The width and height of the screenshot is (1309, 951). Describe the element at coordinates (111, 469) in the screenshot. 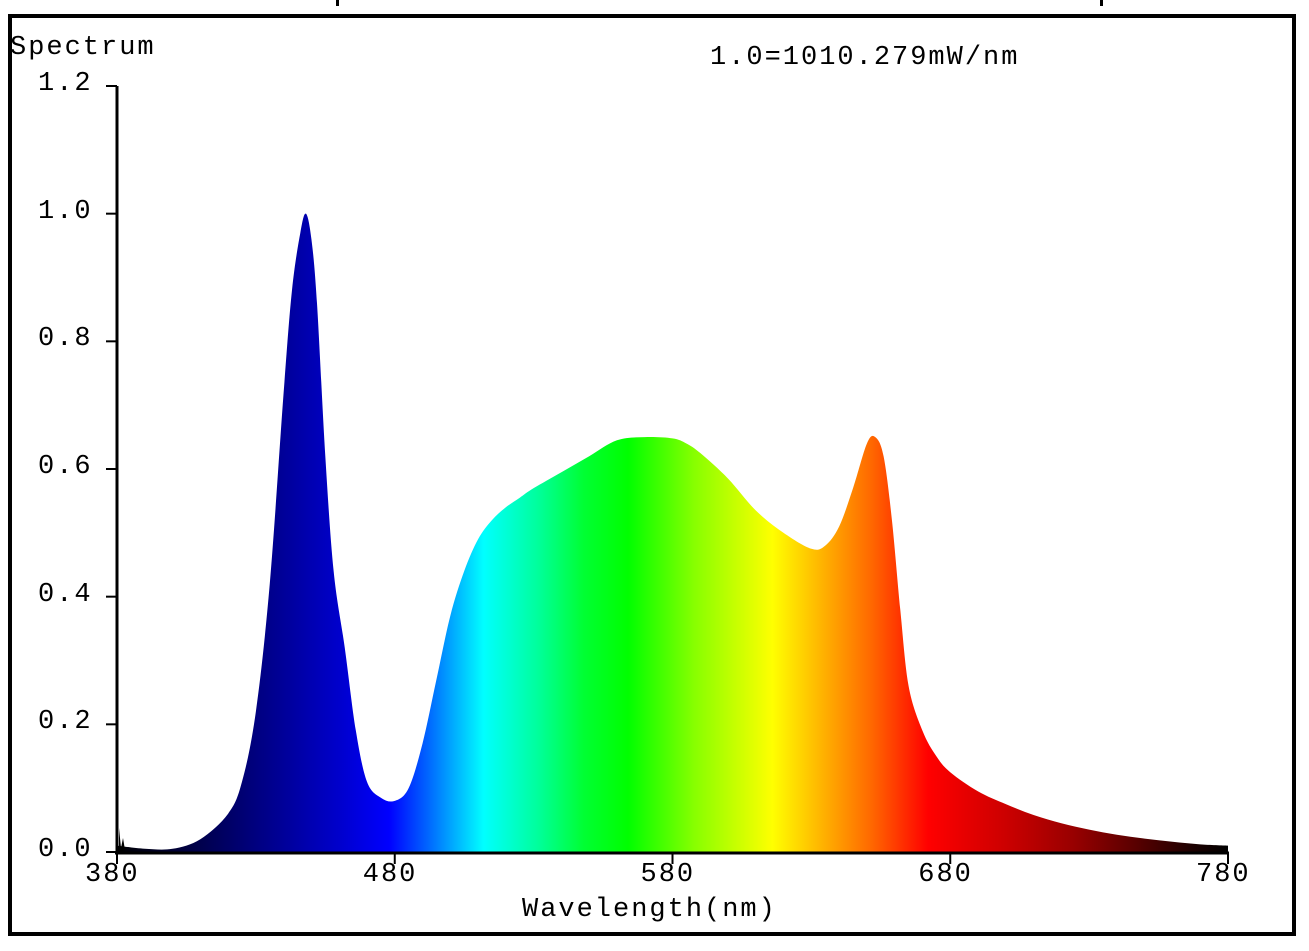

I see `y-ticks` at that location.